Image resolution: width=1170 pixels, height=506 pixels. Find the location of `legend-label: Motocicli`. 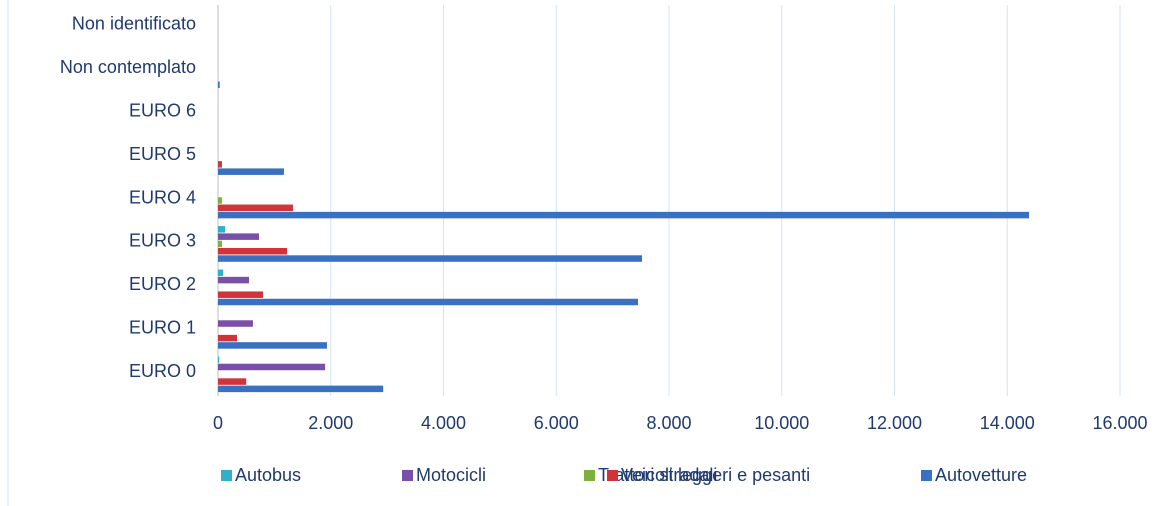

legend-label: Motocicli is located at coordinates (451, 475).